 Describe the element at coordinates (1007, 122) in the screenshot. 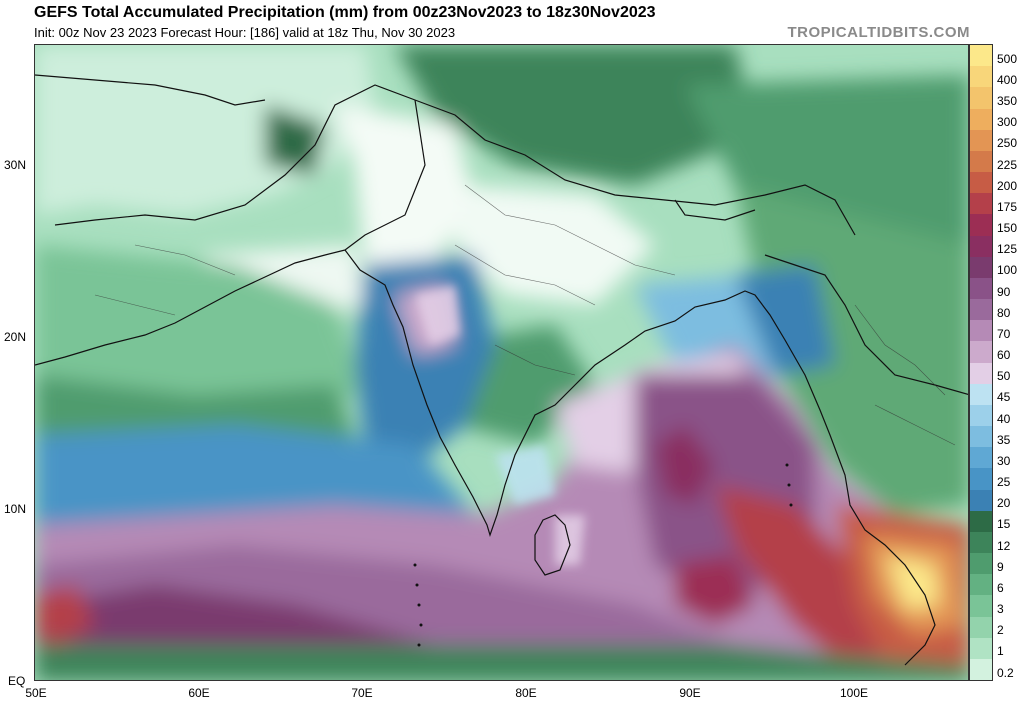

I see `colorbar-label: 300` at that location.